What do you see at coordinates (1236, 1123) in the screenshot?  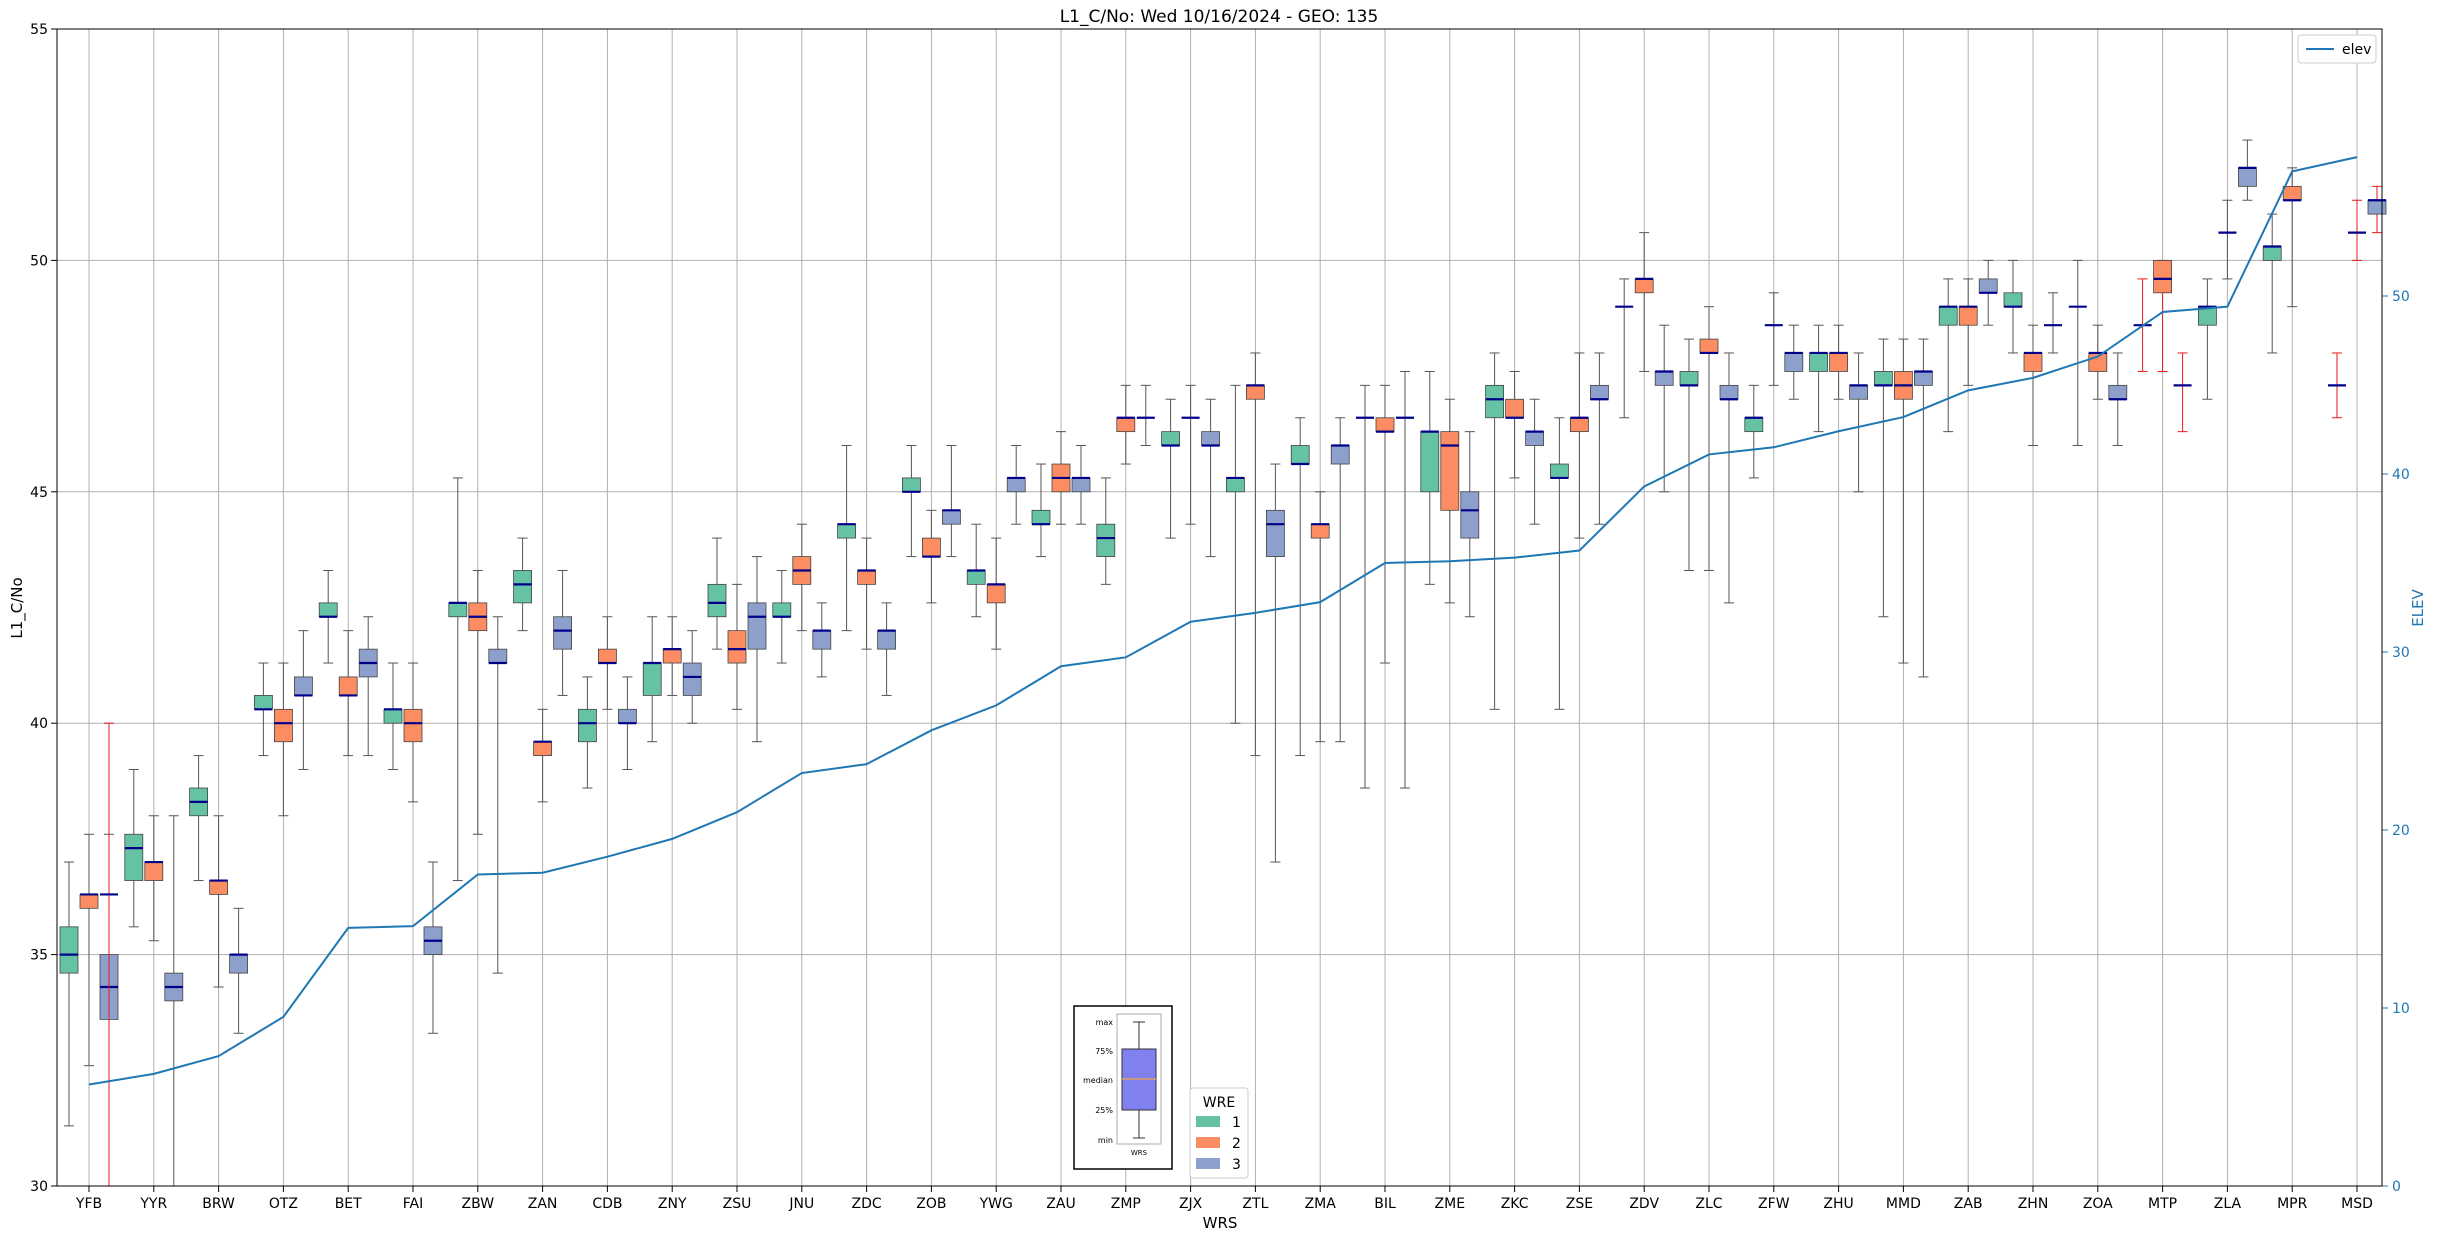 I see `wre-legend-label: 1` at bounding box center [1236, 1123].